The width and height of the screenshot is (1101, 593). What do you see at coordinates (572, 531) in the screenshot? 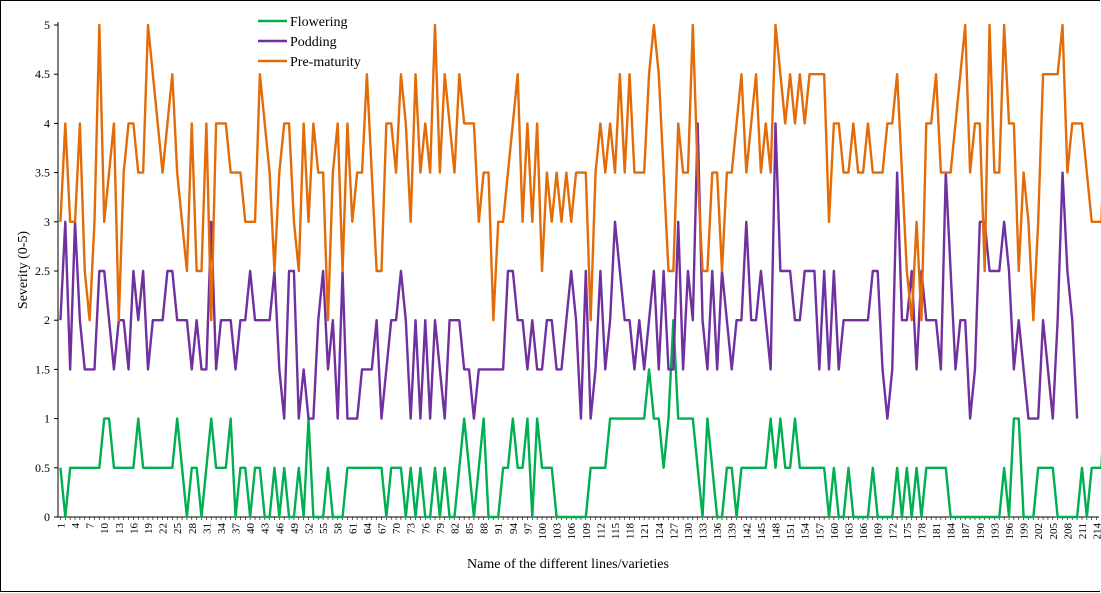
I see `x-tick-label: 106` at bounding box center [572, 531].